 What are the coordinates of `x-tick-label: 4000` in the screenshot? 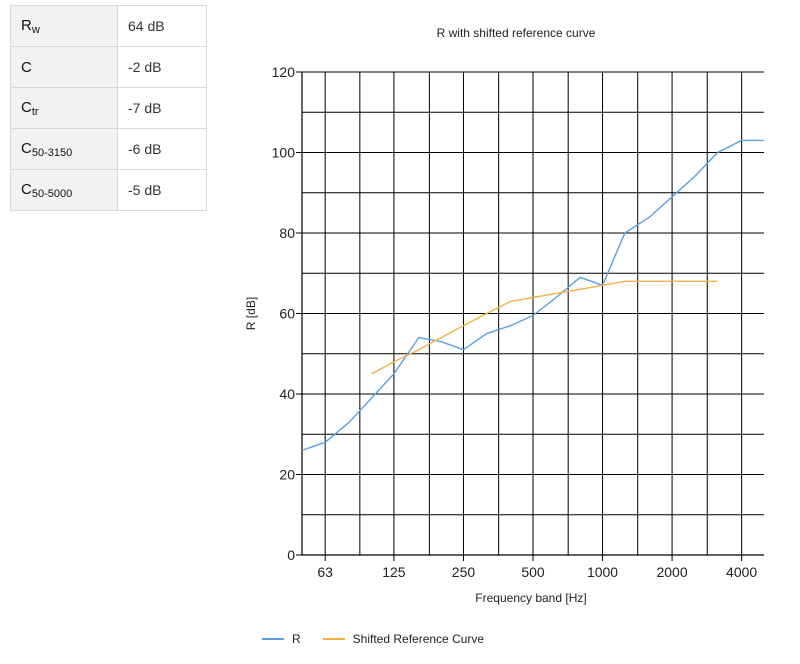 It's located at (741, 572).